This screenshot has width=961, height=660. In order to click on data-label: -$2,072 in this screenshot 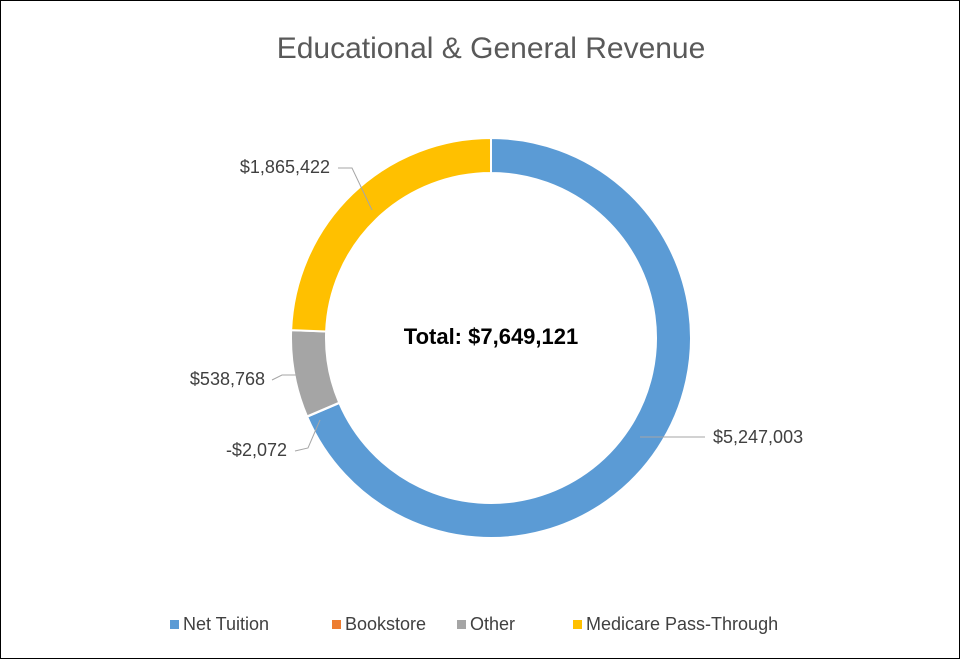, I will do `click(256, 450)`.